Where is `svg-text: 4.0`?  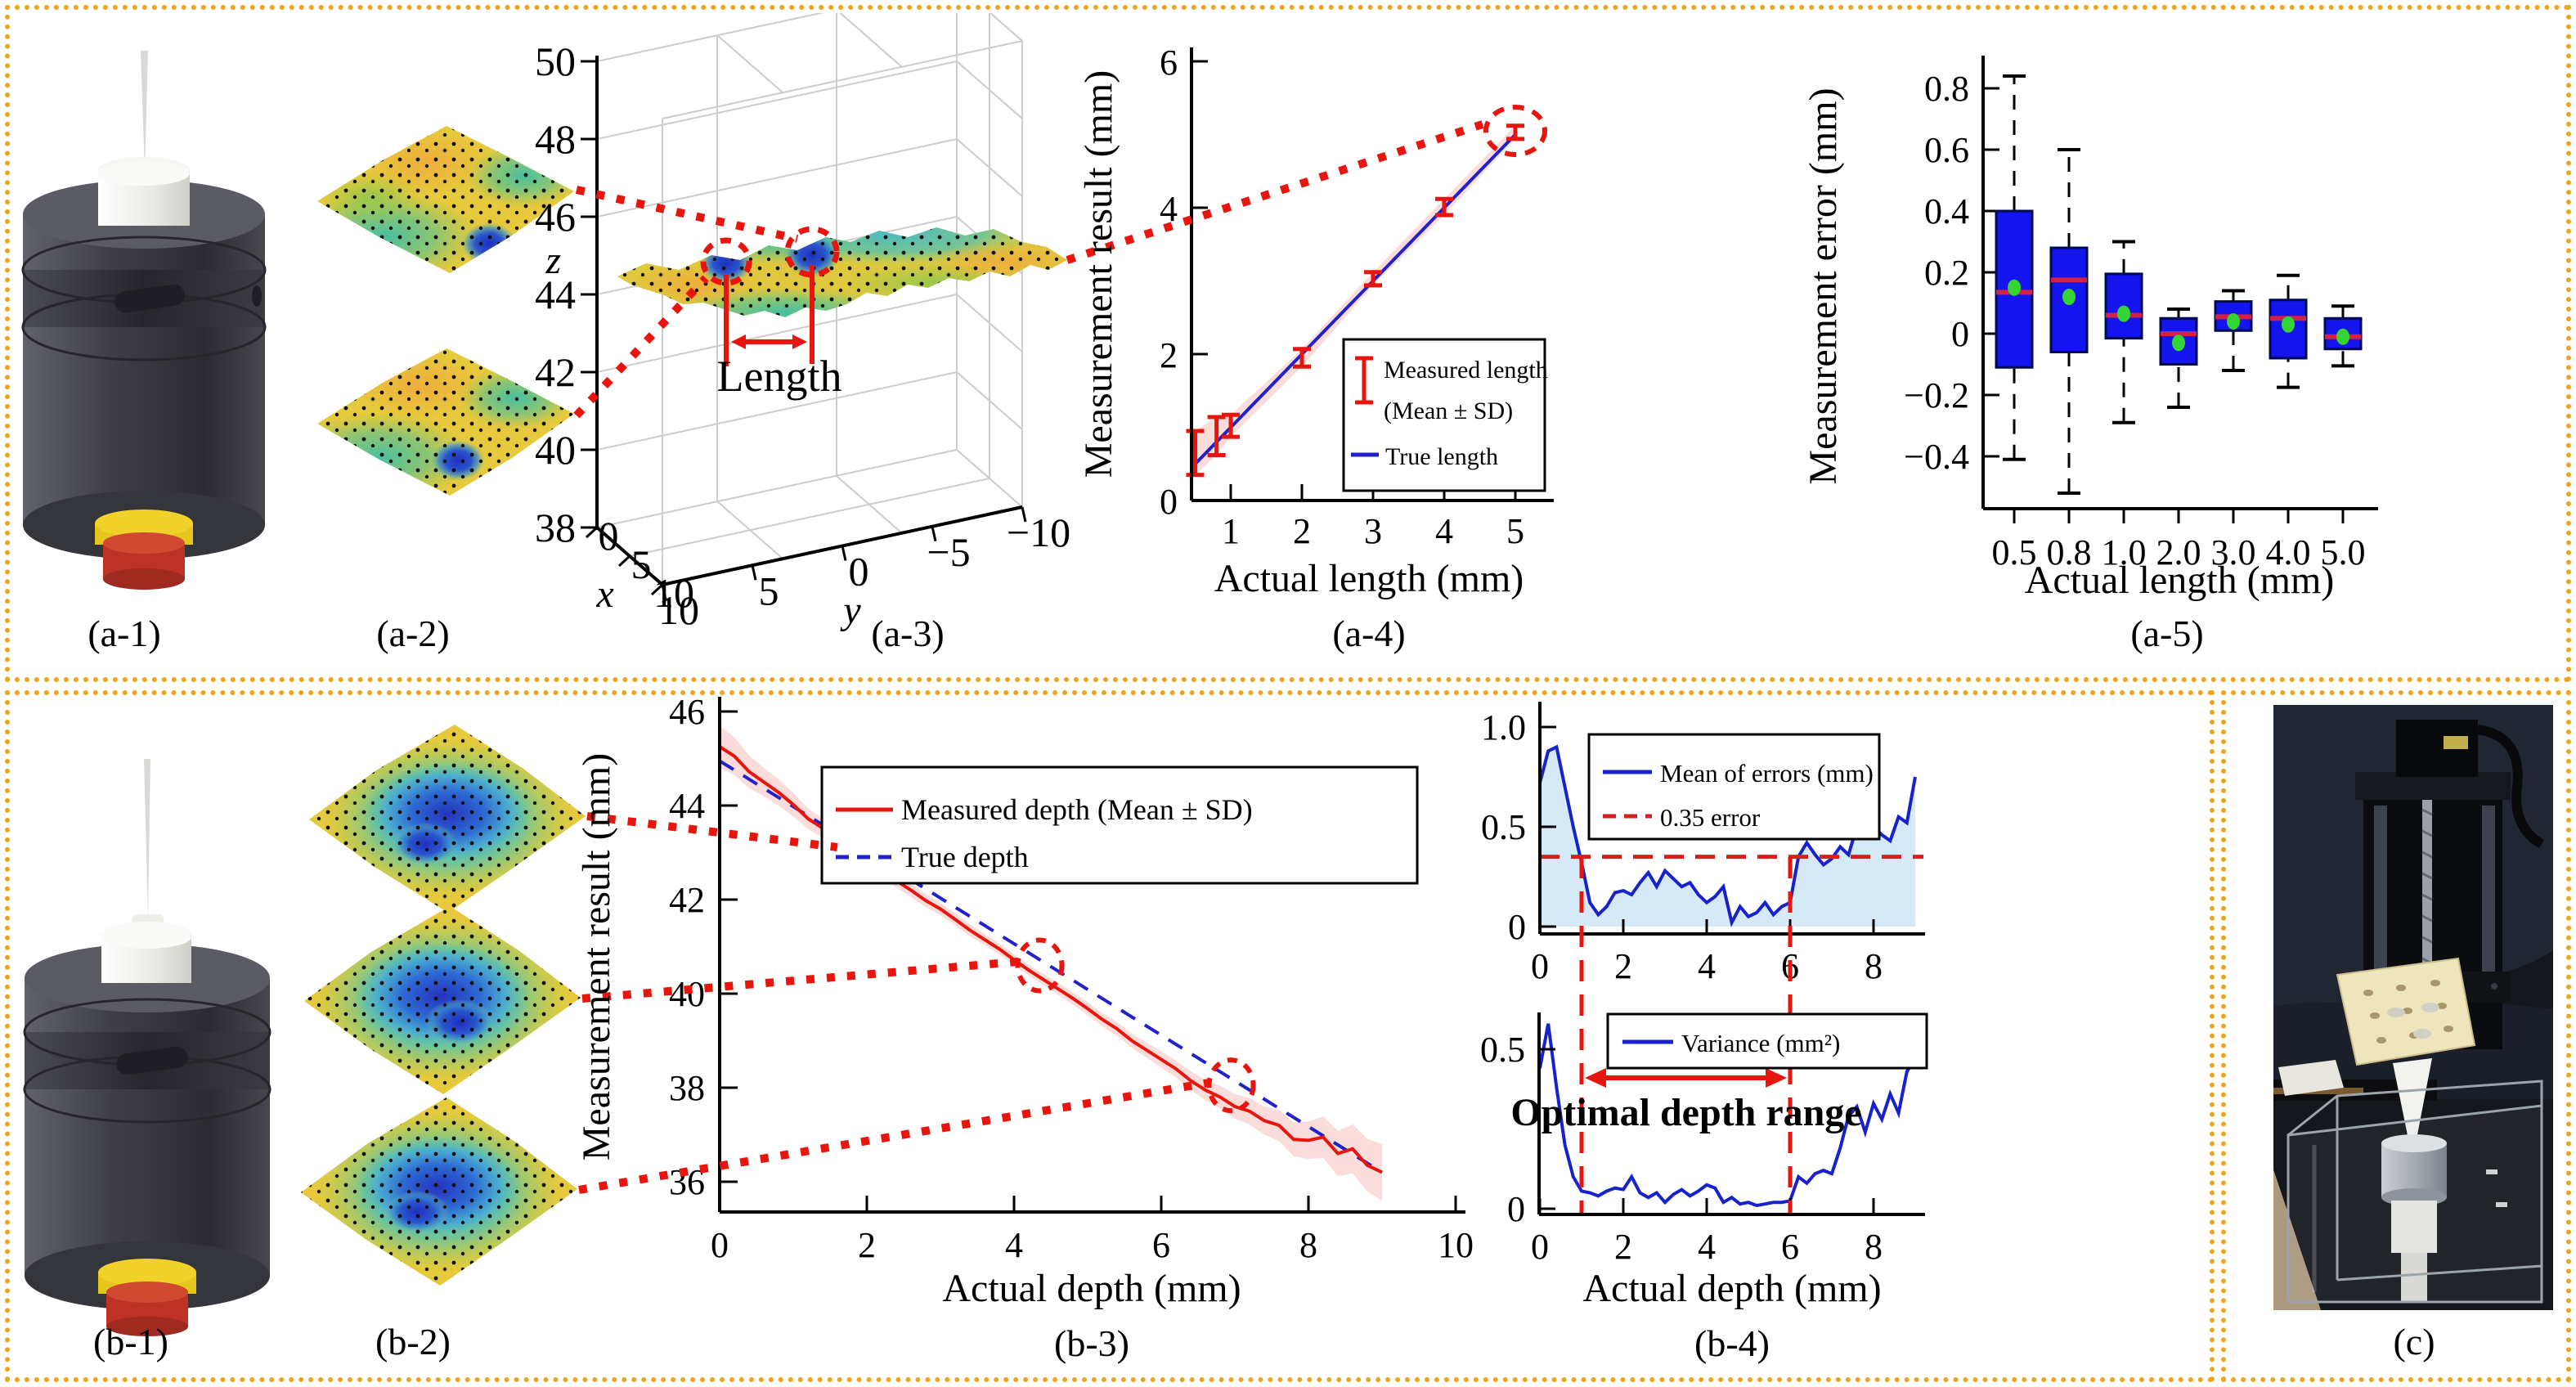 svg-text: 4.0 is located at coordinates (2288, 552).